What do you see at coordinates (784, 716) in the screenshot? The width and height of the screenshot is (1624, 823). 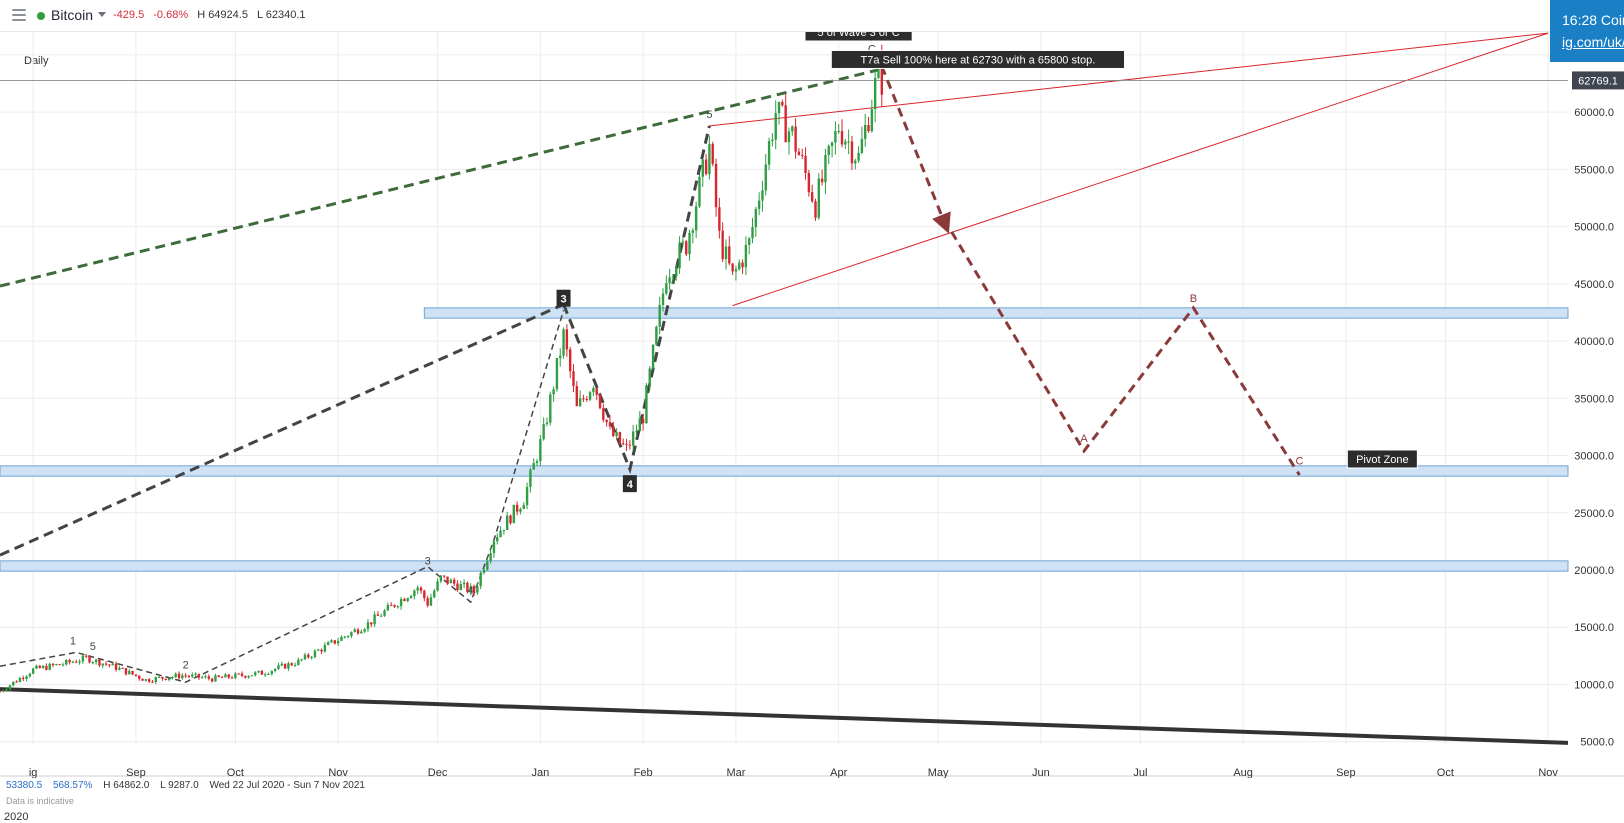 I see `long-trend-line` at bounding box center [784, 716].